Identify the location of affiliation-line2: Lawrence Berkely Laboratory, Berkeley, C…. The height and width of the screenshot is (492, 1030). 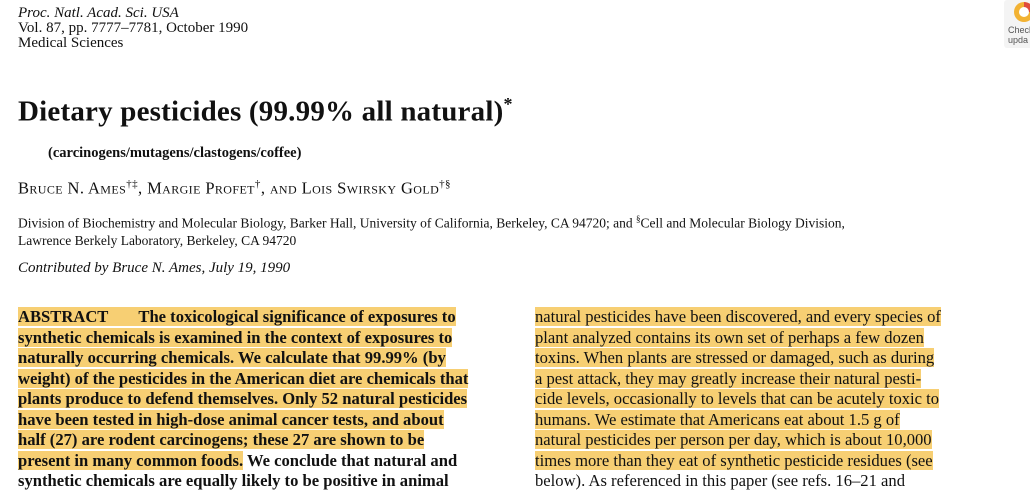
(157, 240).